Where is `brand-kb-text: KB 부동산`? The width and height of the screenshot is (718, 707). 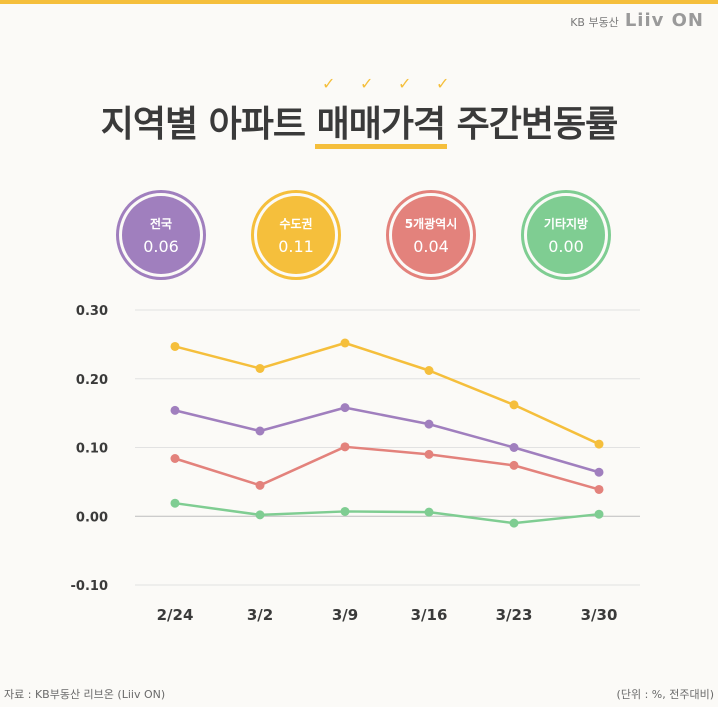 brand-kb-text: KB 부동산 is located at coordinates (594, 22).